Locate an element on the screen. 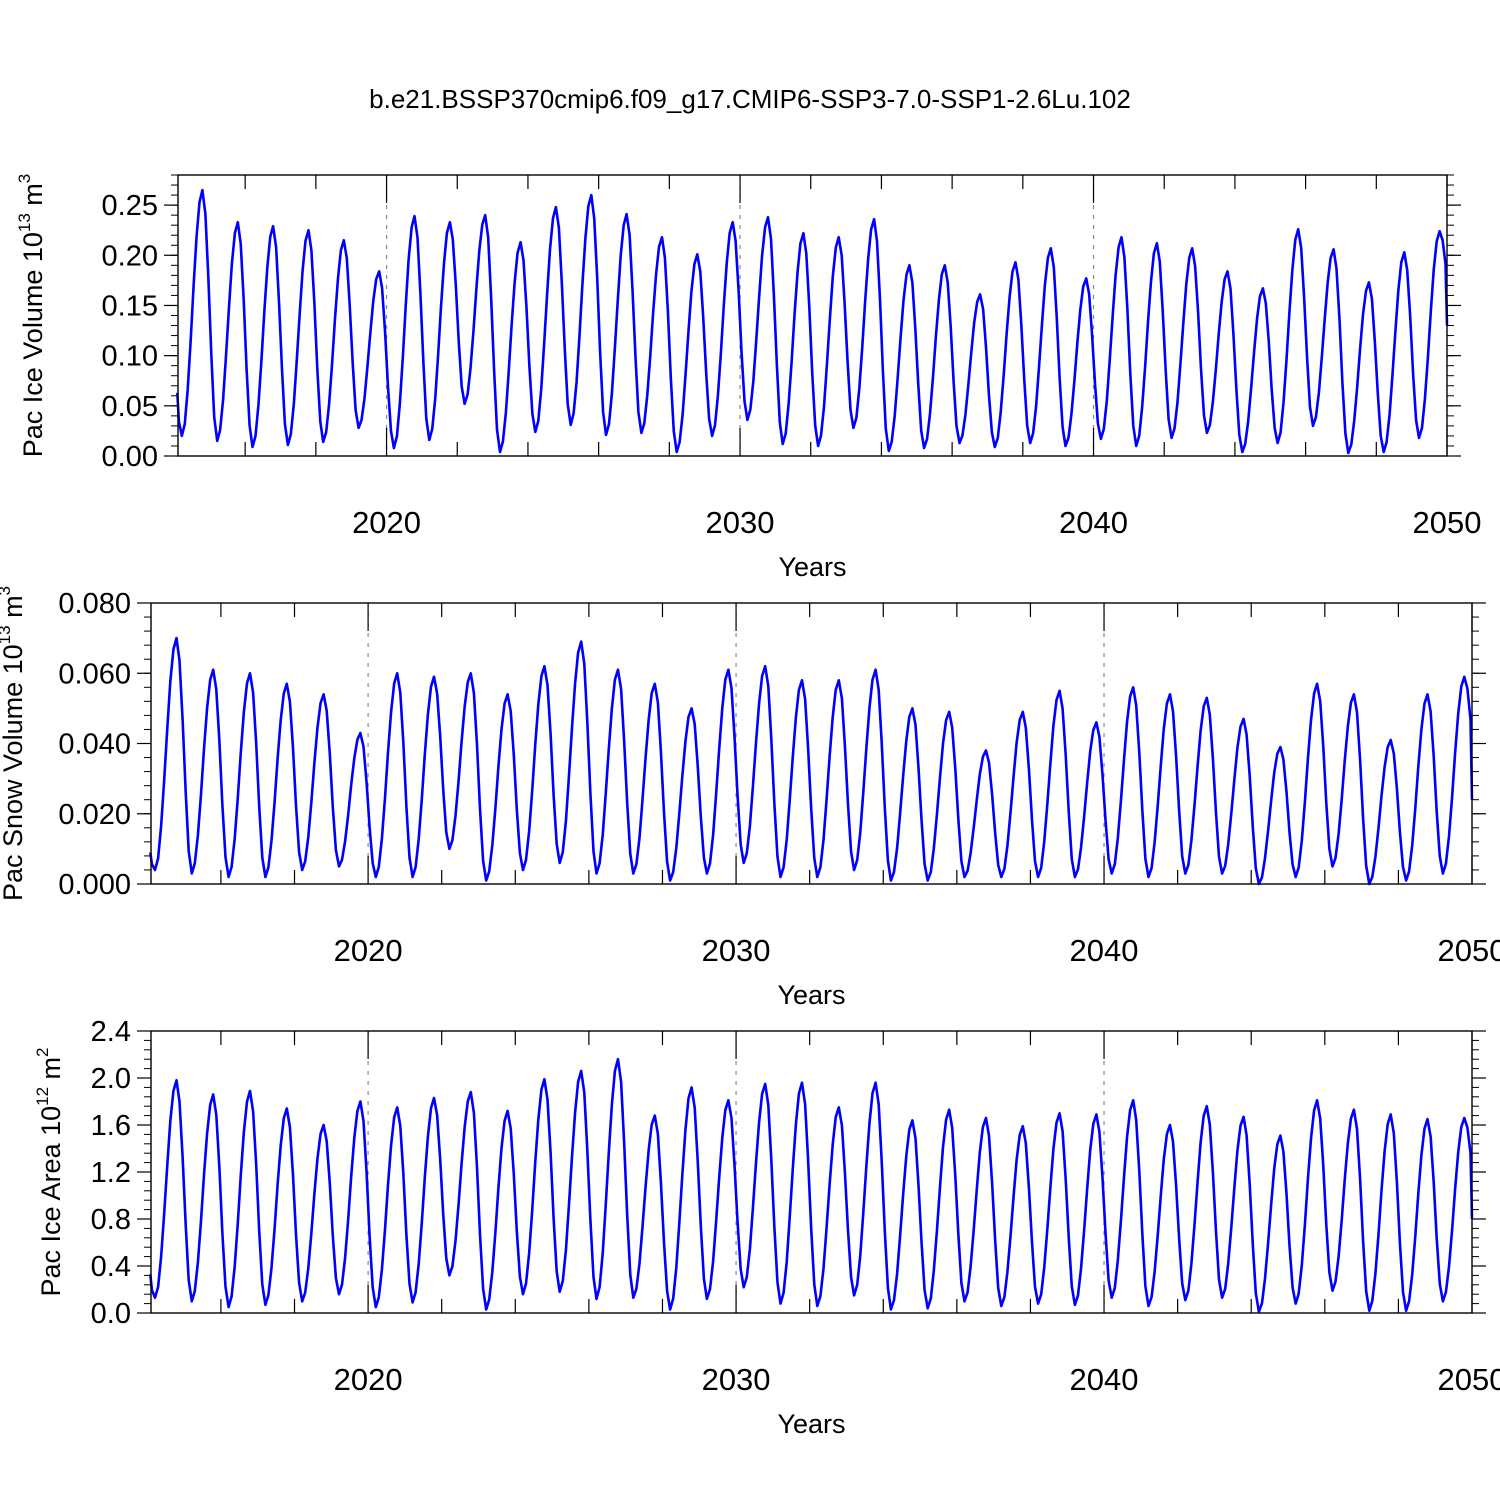  snow-volume-xtick-label: 2050 is located at coordinates (1469, 950).